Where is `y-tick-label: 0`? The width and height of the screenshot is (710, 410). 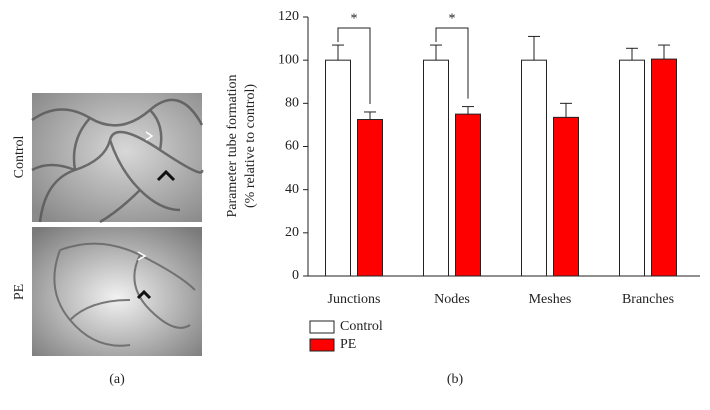 y-tick-label: 0 is located at coordinates (295, 275).